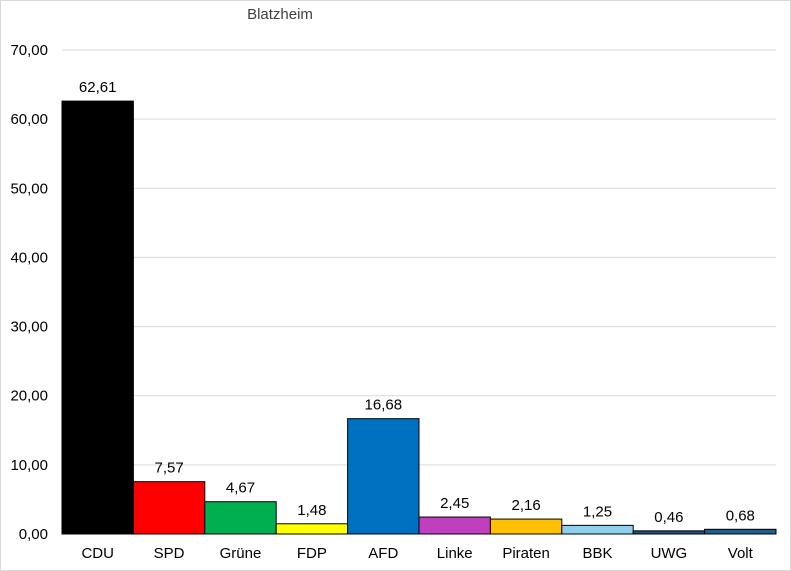 This screenshot has width=791, height=571. What do you see at coordinates (240, 488) in the screenshot?
I see `data-label-grüne: 4,67` at bounding box center [240, 488].